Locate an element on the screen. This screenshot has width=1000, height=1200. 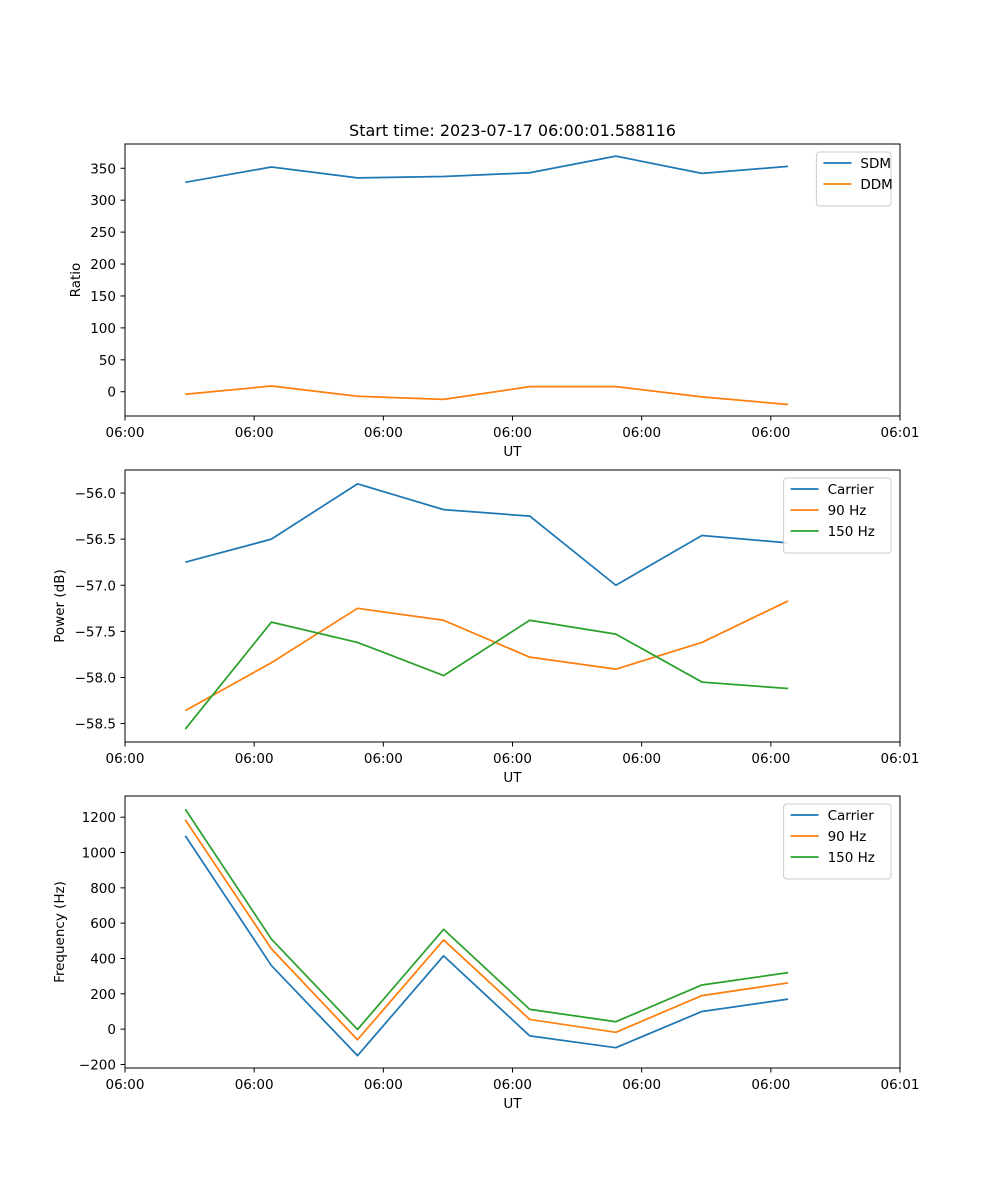
y-axis-label: Ratio is located at coordinates (76, 280).